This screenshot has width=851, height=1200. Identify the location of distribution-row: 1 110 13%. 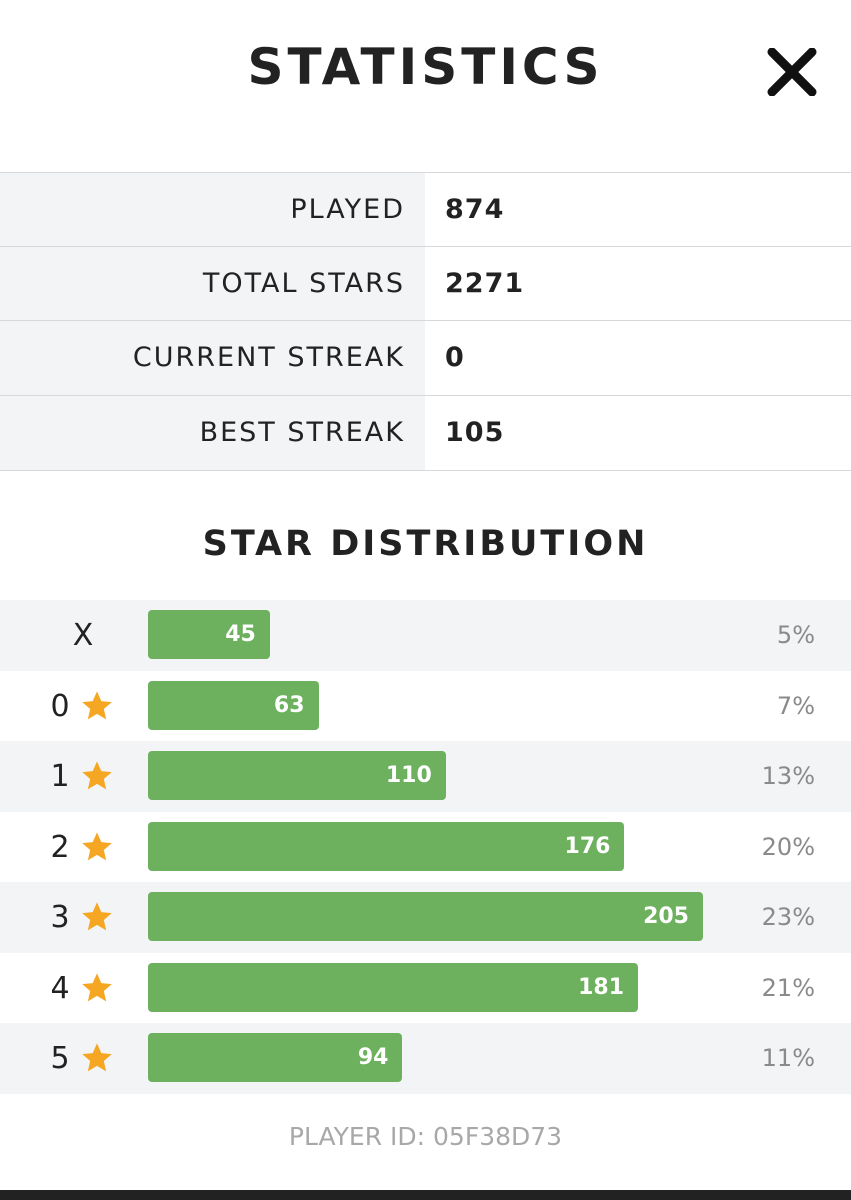
(425, 776).